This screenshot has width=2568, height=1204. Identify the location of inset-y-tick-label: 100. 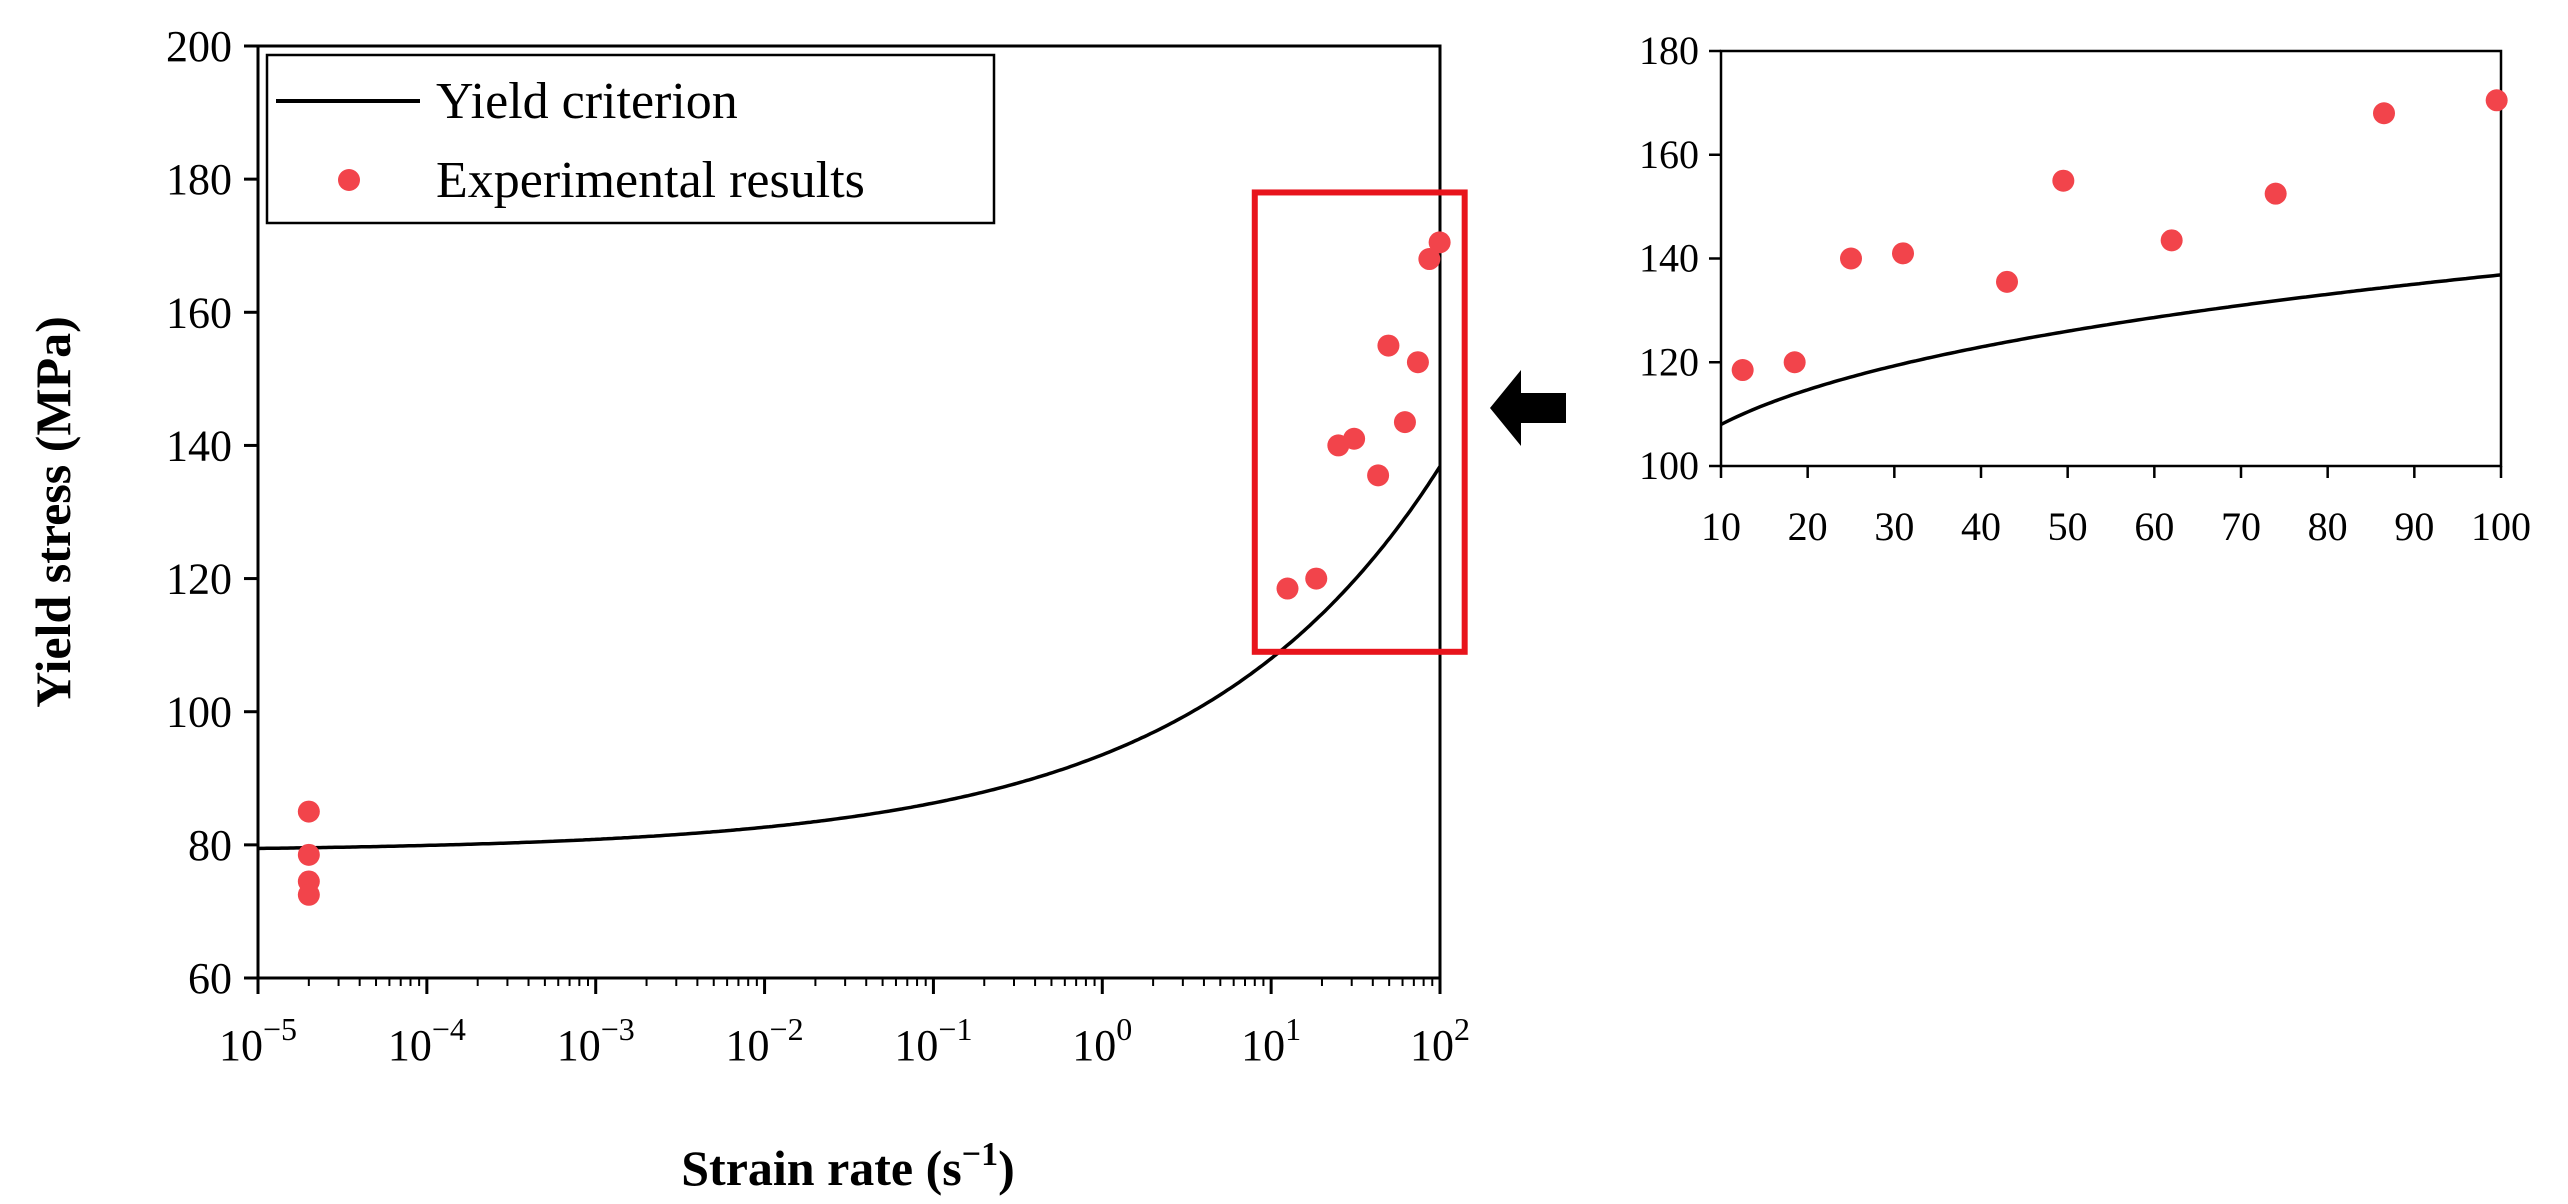
(1669, 465).